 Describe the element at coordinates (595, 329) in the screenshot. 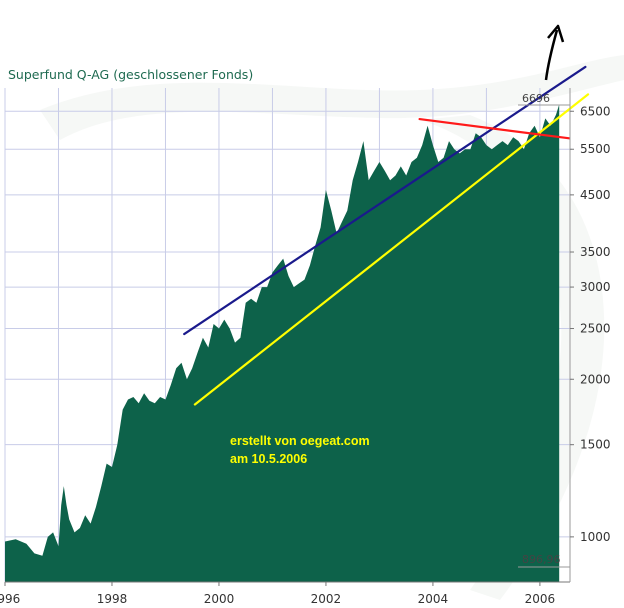

I see `y-tick-label: 2500` at that location.